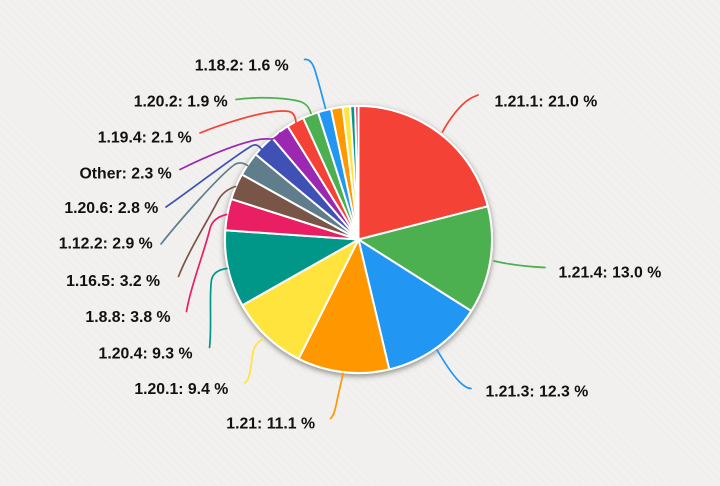 The width and height of the screenshot is (720, 486). Describe the element at coordinates (242, 66) in the screenshot. I see `svg-text: 1.18.2: 1.6 %` at that location.